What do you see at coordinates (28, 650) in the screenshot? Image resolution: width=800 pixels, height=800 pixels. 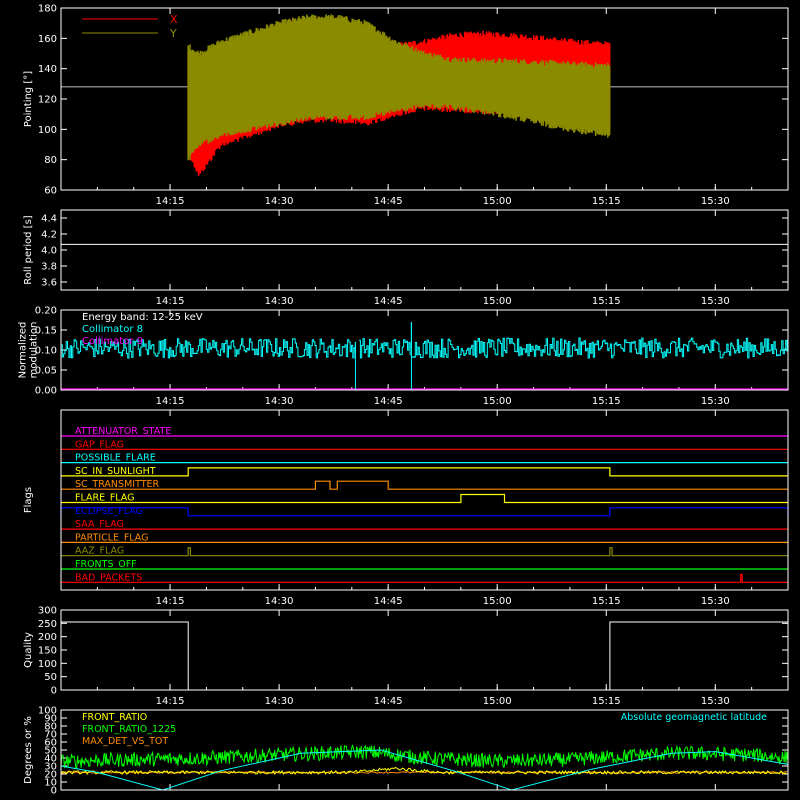 I see `quality-ylabel: Quality` at bounding box center [28, 650].